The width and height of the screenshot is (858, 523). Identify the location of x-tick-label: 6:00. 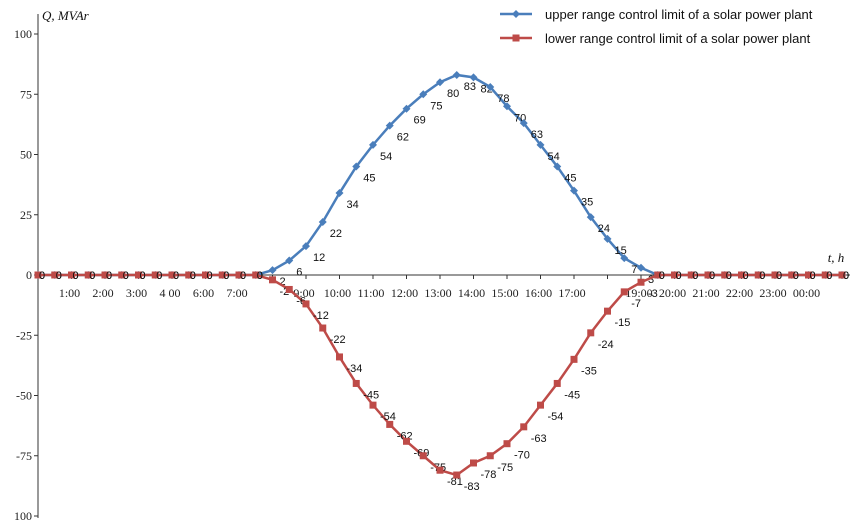
(203, 293).